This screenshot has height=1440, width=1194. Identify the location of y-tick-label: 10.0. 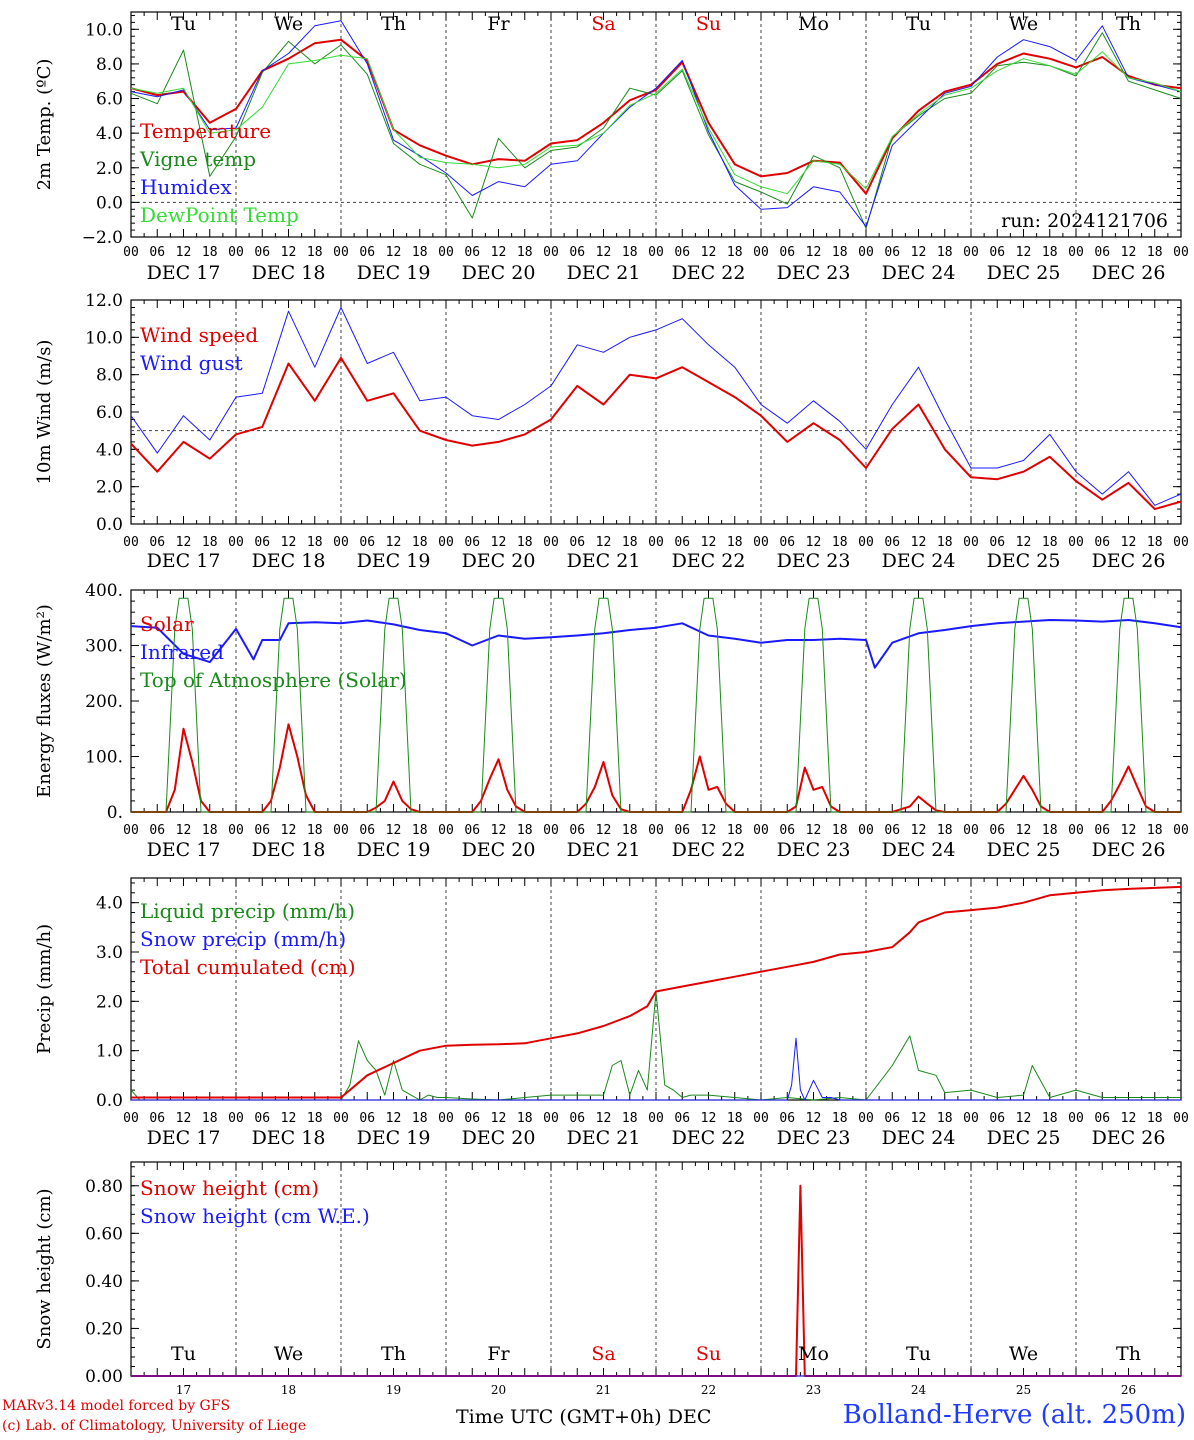
(104, 338).